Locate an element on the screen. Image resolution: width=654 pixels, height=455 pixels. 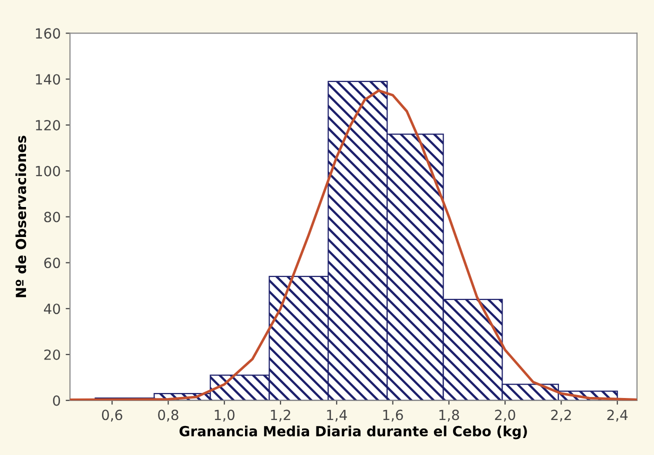
x-tick-label: 2,4 is located at coordinates (617, 416).